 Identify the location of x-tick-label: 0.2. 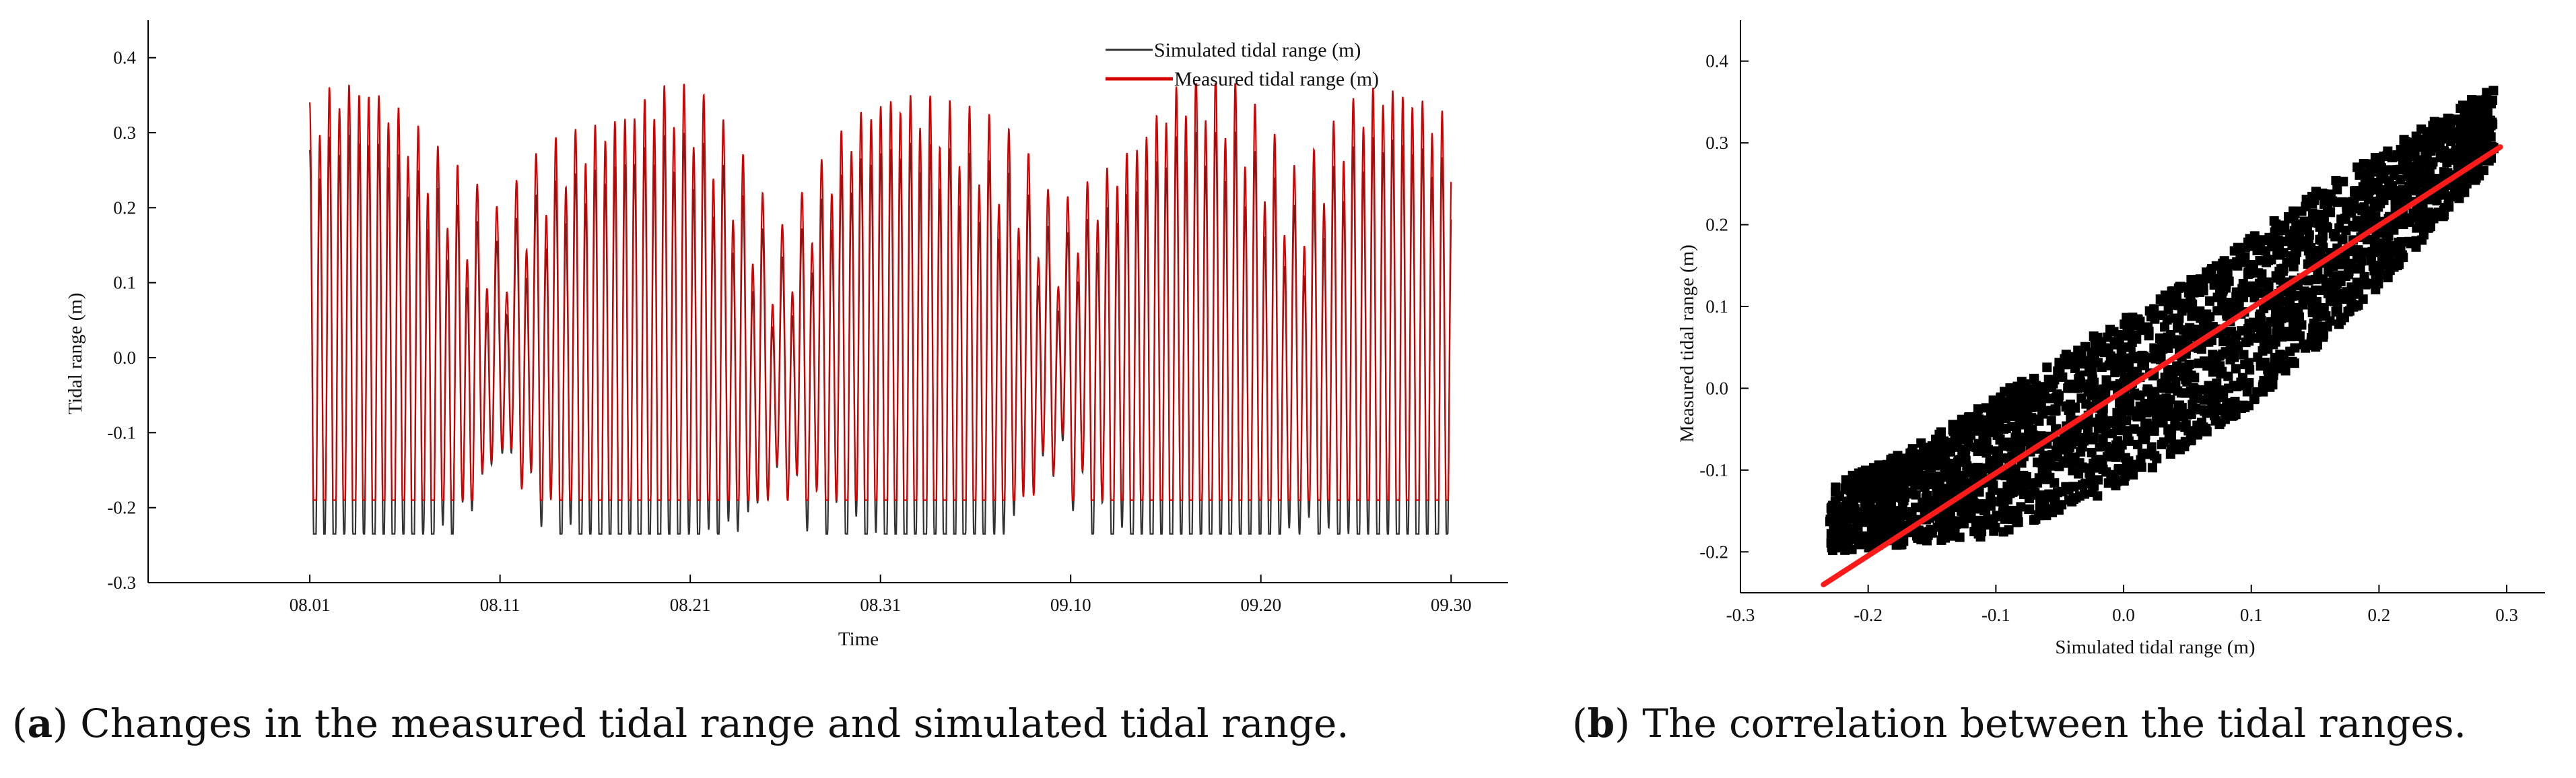
(2379, 615).